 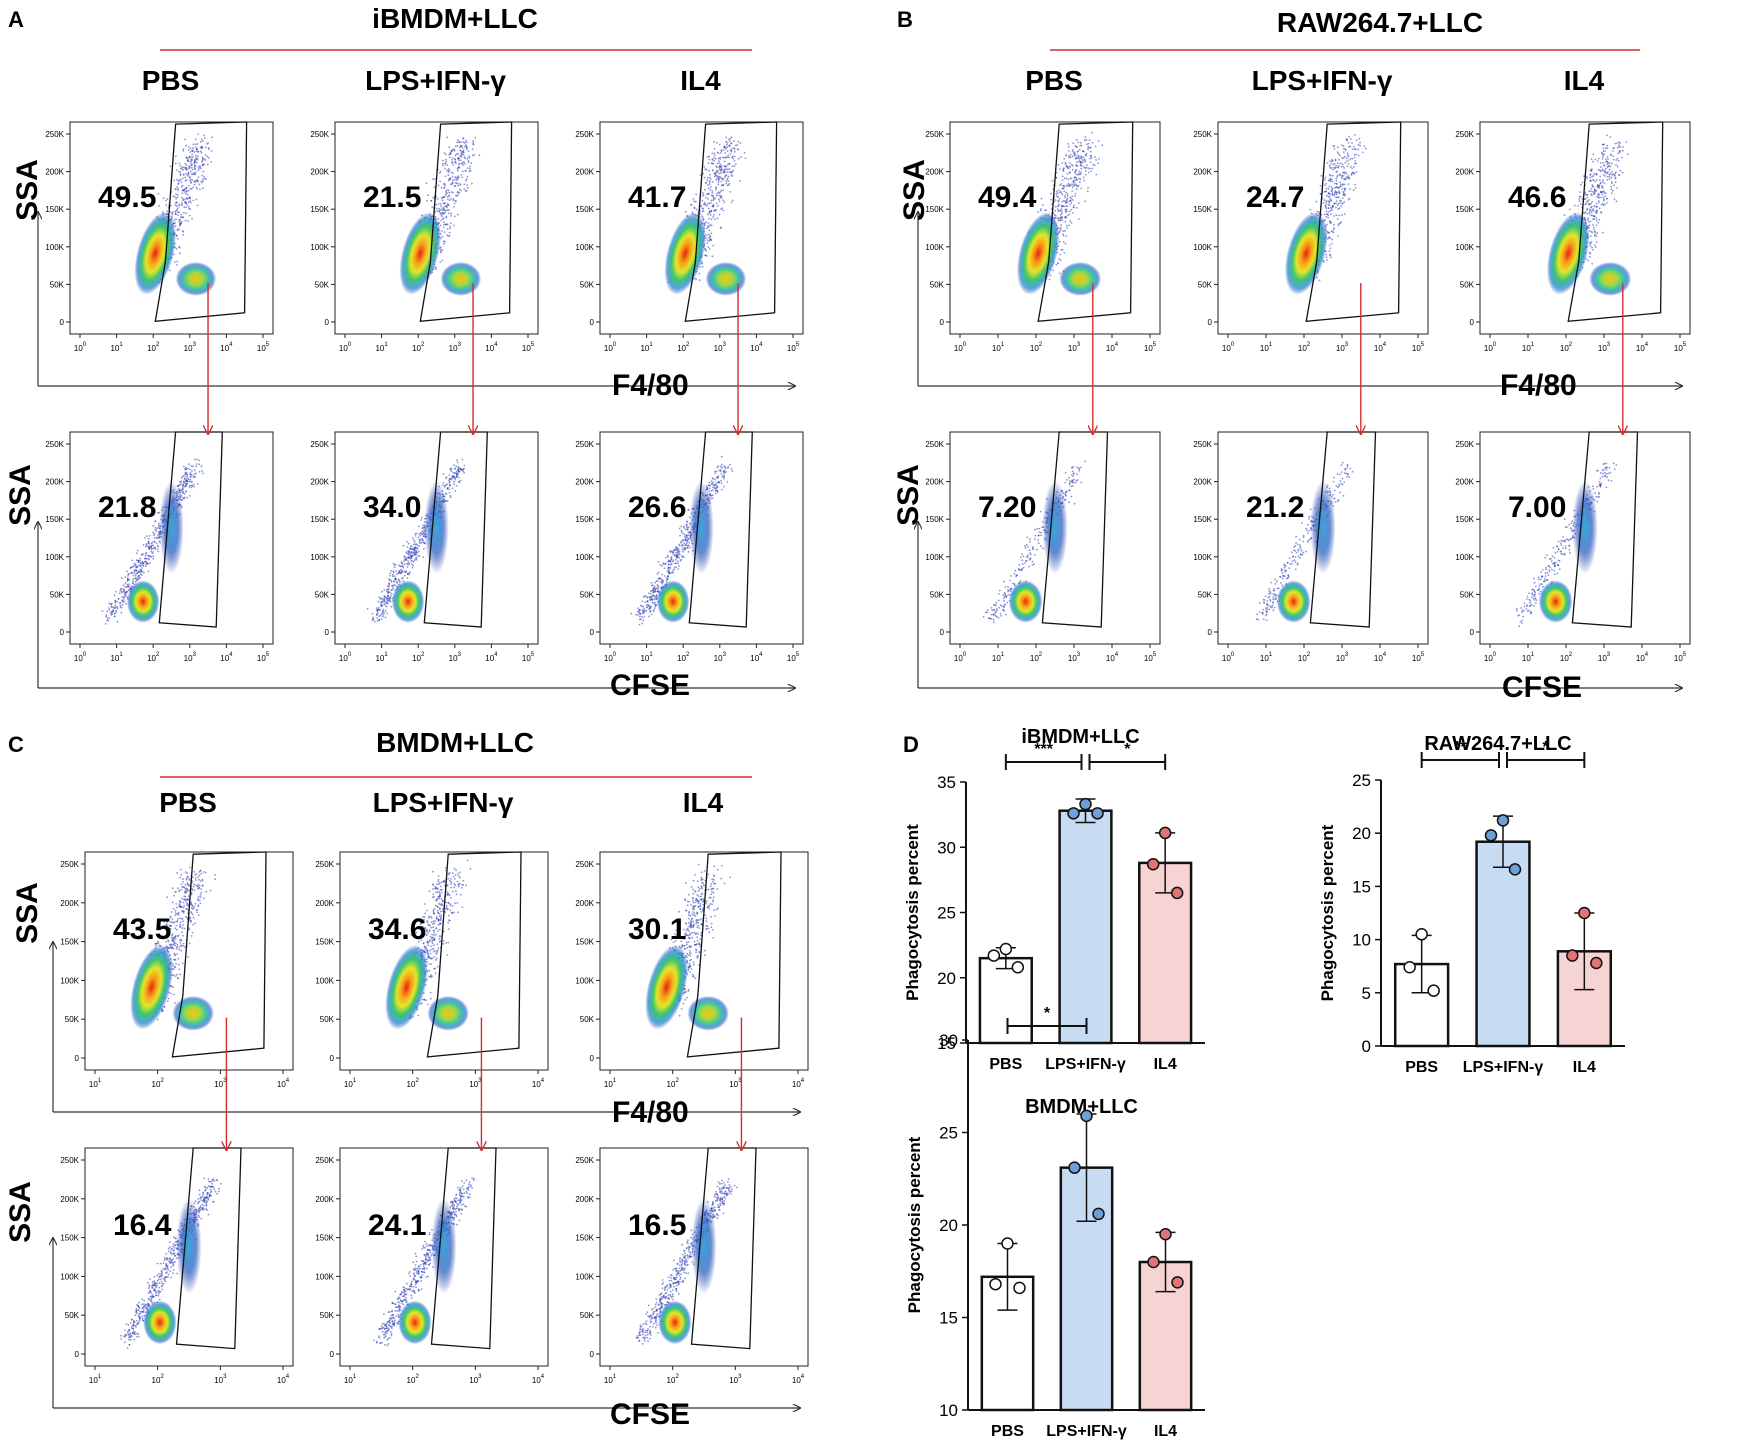 I want to click on y-tick-label: 20, so click(x=948, y=1225).